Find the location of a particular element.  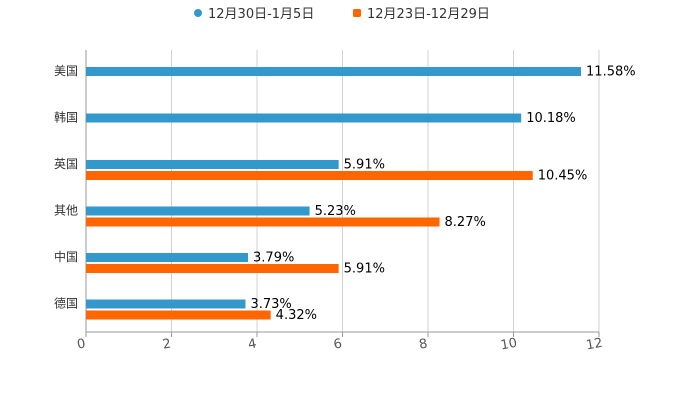

legend-label: 12月23日-12月29日 is located at coordinates (428, 14).